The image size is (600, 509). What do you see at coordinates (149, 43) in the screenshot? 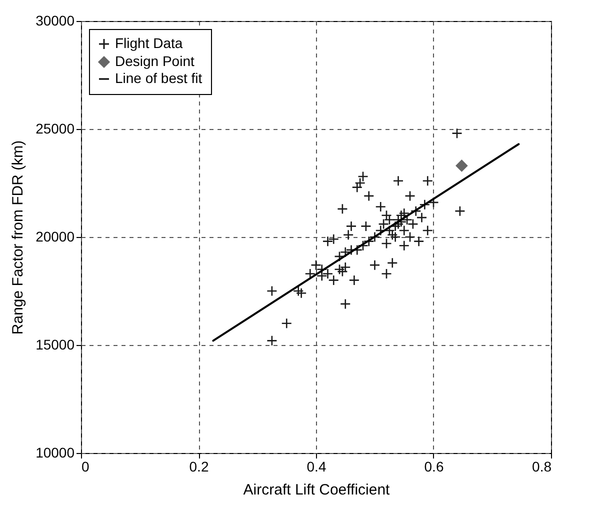
I see `legend-label: Flight Data` at bounding box center [149, 43].